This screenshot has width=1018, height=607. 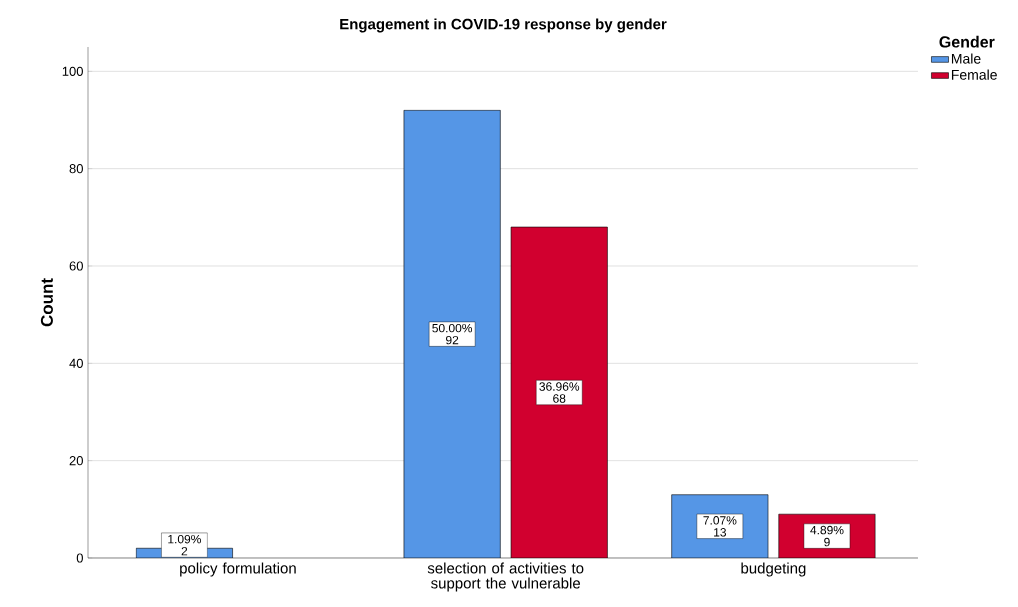 I want to click on data-label: 1.09% 2, so click(x=184, y=545).